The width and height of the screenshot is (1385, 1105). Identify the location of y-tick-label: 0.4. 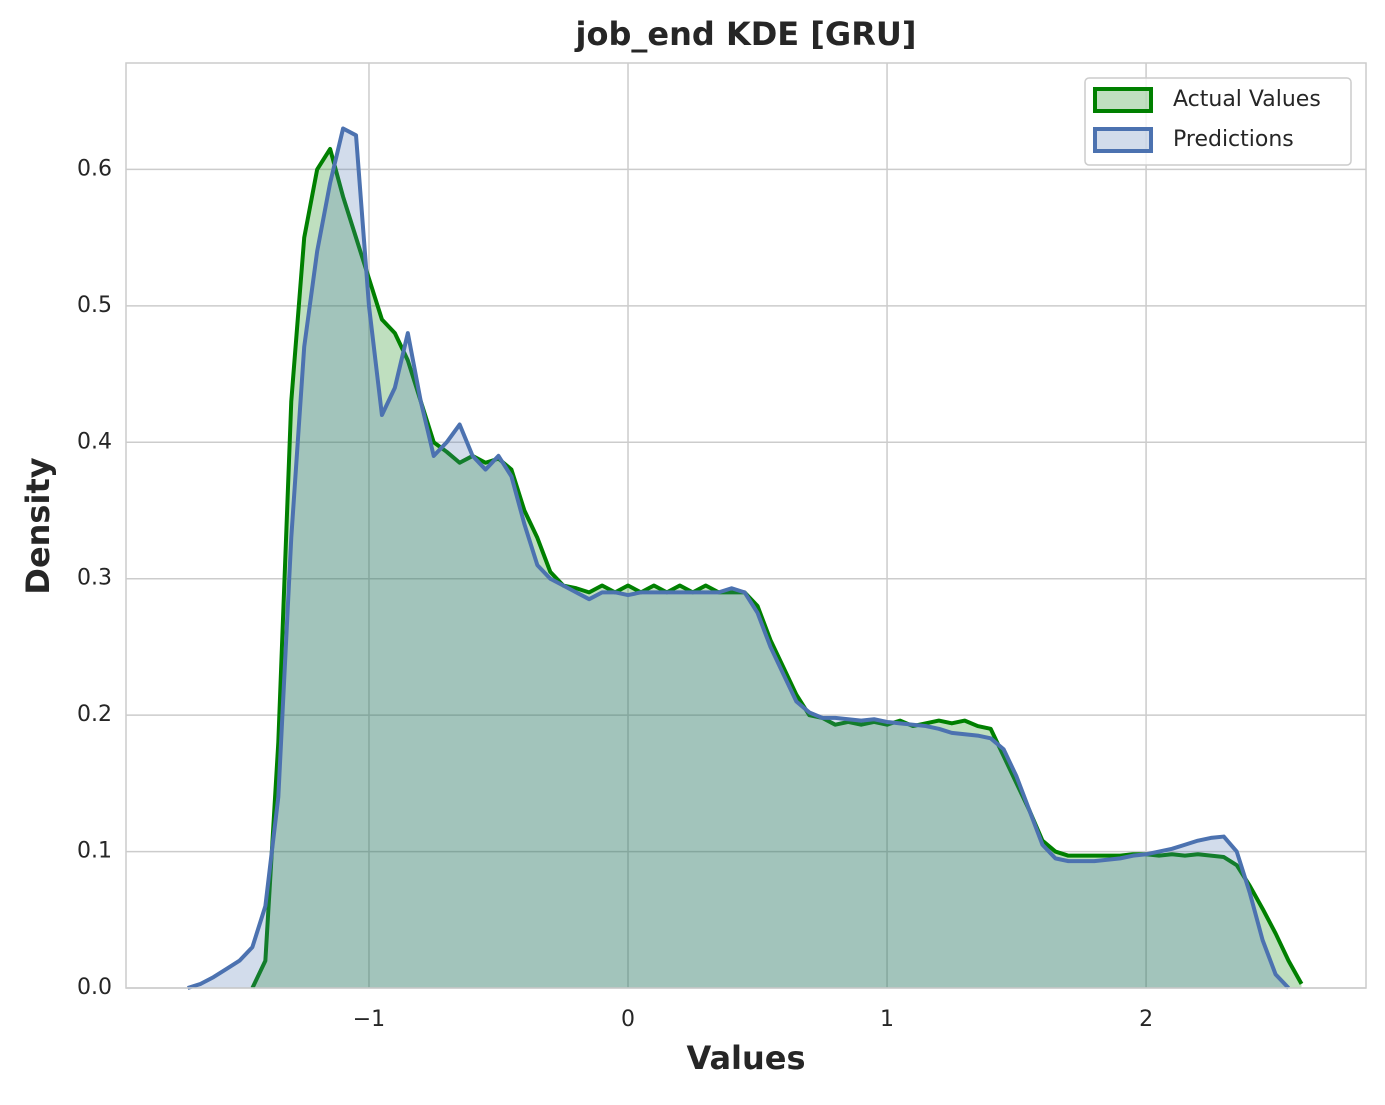
(94, 441).